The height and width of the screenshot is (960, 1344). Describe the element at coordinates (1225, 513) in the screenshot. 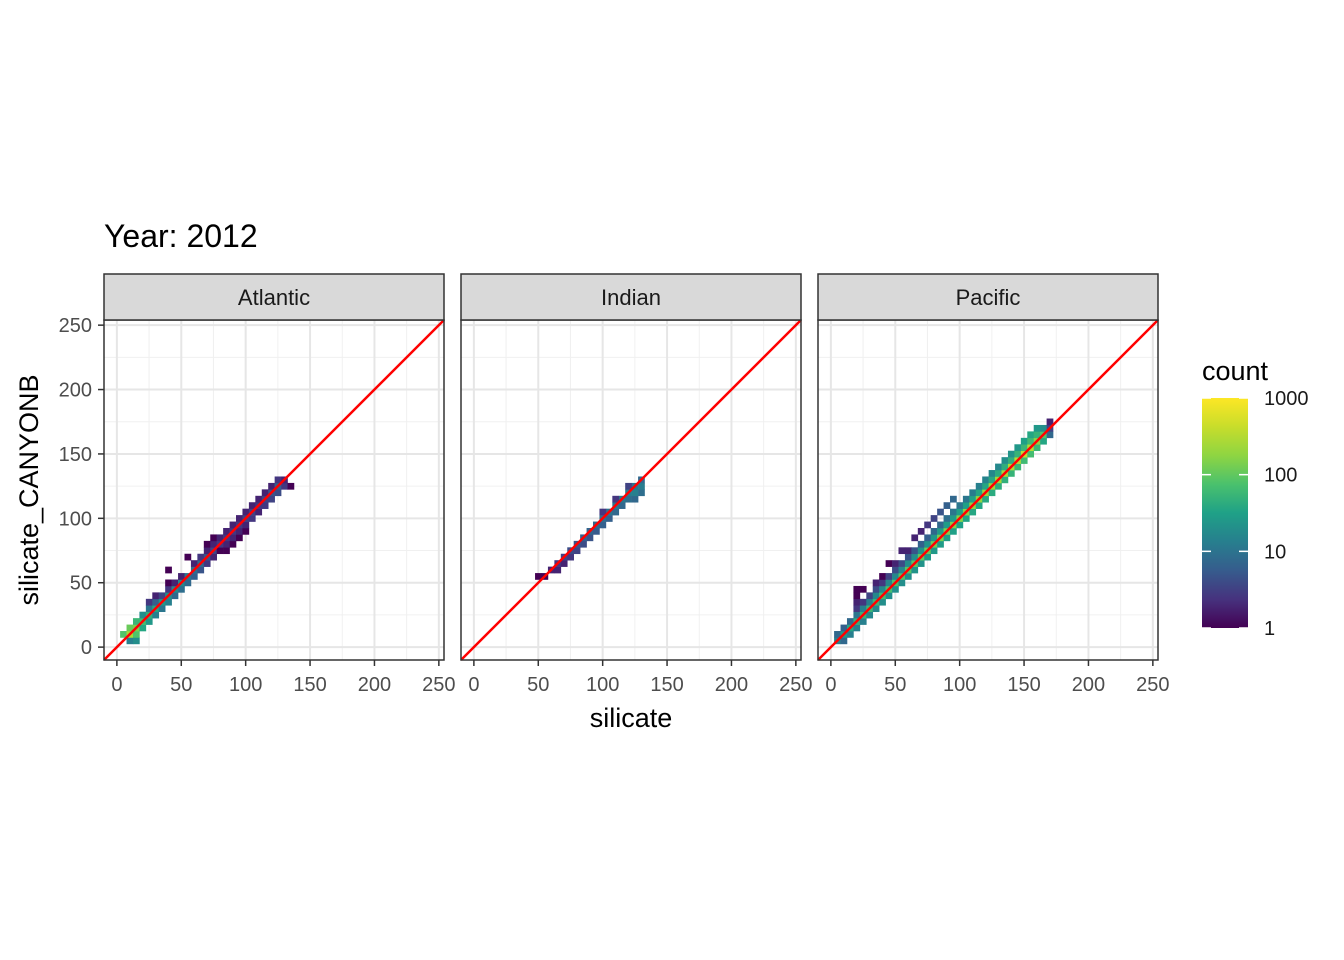

I see `colorbar` at that location.